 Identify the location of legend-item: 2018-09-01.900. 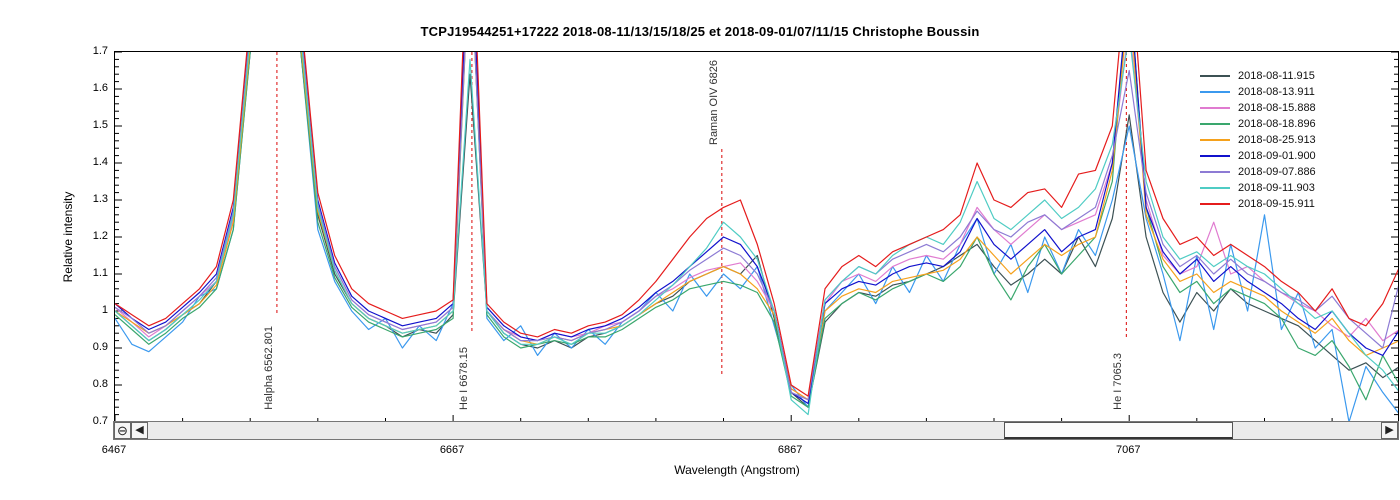
(1258, 156).